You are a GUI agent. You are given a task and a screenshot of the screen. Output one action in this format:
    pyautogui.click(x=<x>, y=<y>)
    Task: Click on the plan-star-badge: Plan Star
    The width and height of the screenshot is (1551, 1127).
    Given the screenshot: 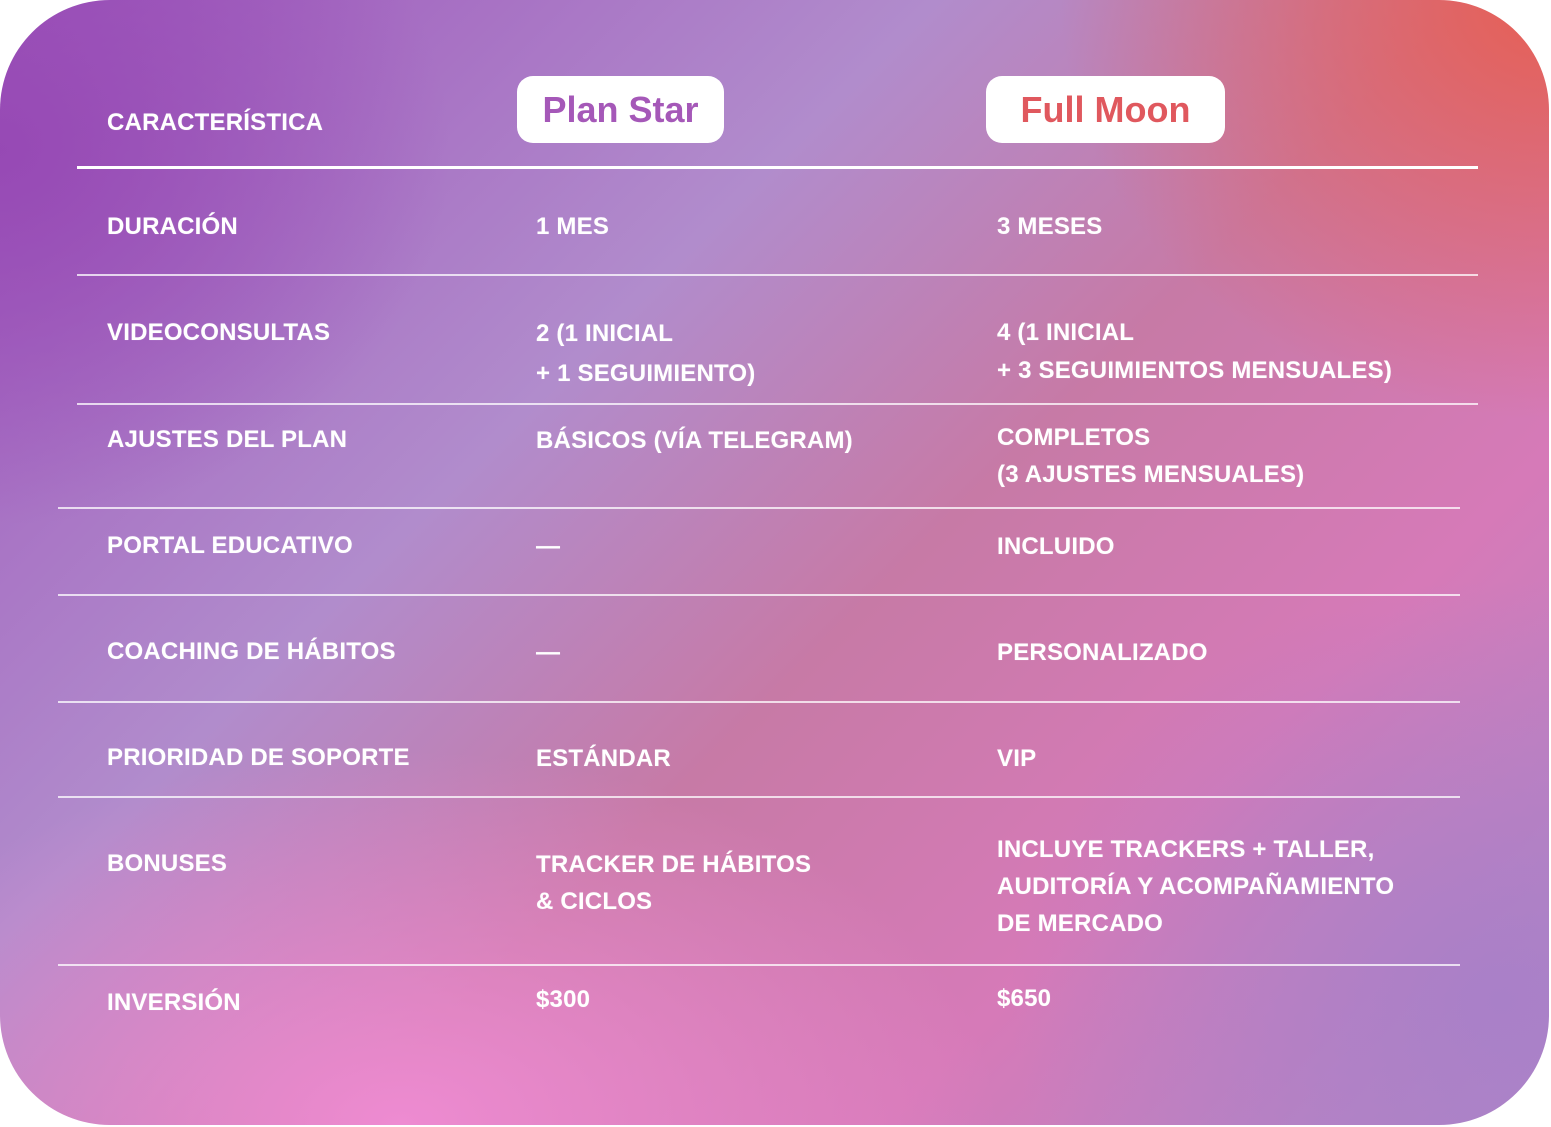 What is the action you would take?
    pyautogui.click(x=620, y=109)
    